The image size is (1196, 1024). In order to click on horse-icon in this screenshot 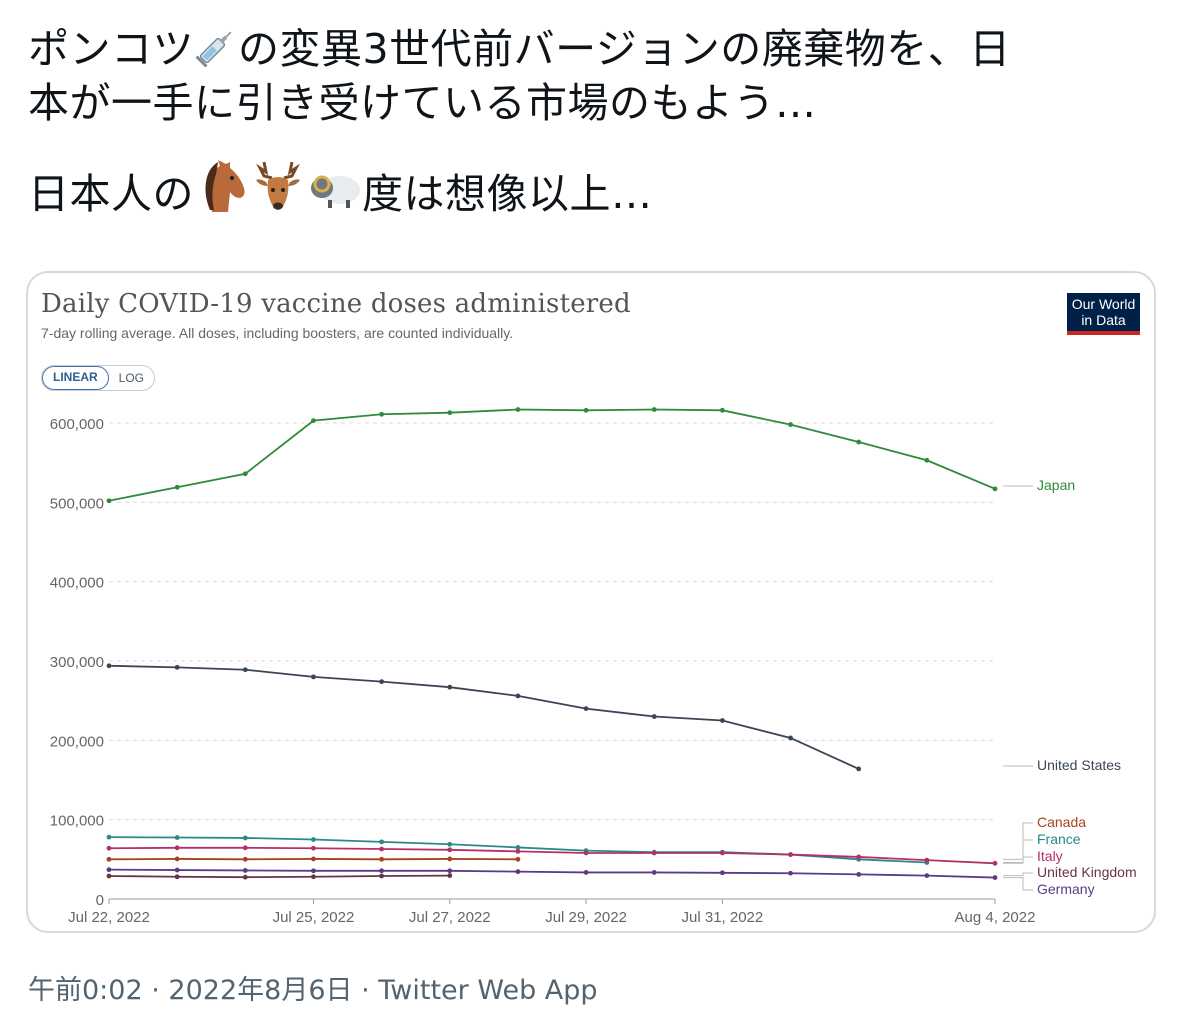, I will do `click(225, 186)`.